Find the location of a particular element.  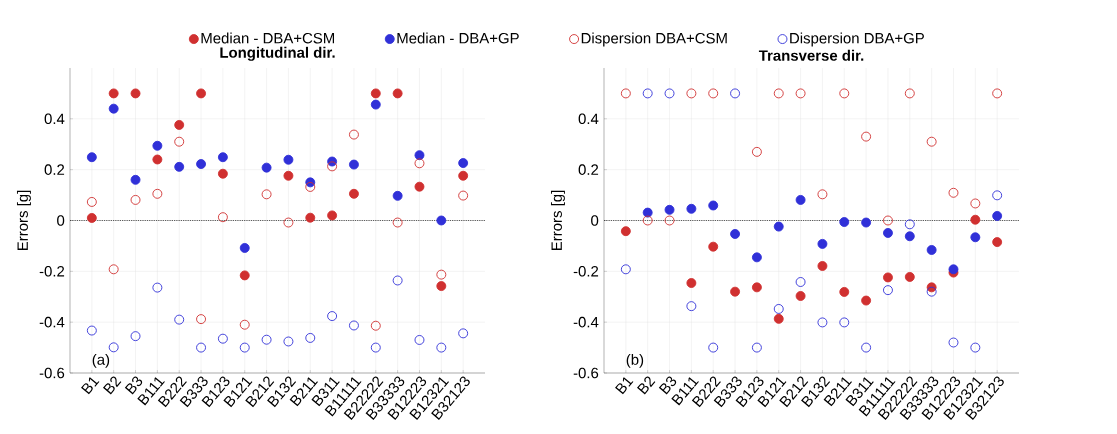

legend-label: Dispersion DBA+CSM is located at coordinates (654, 39).